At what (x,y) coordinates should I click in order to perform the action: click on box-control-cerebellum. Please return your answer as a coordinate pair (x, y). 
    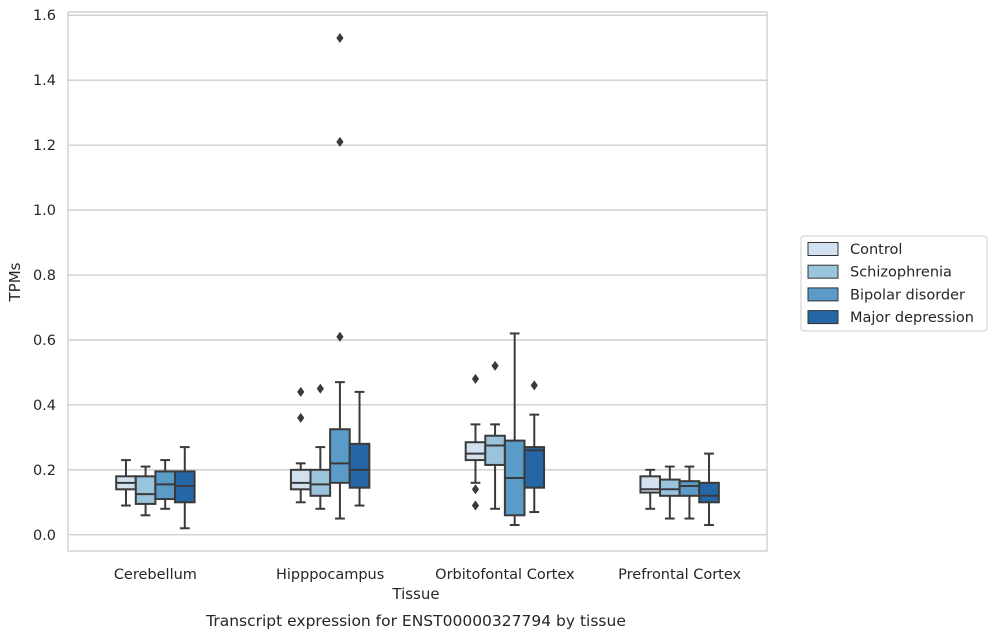
    Looking at the image, I should click on (126, 483).